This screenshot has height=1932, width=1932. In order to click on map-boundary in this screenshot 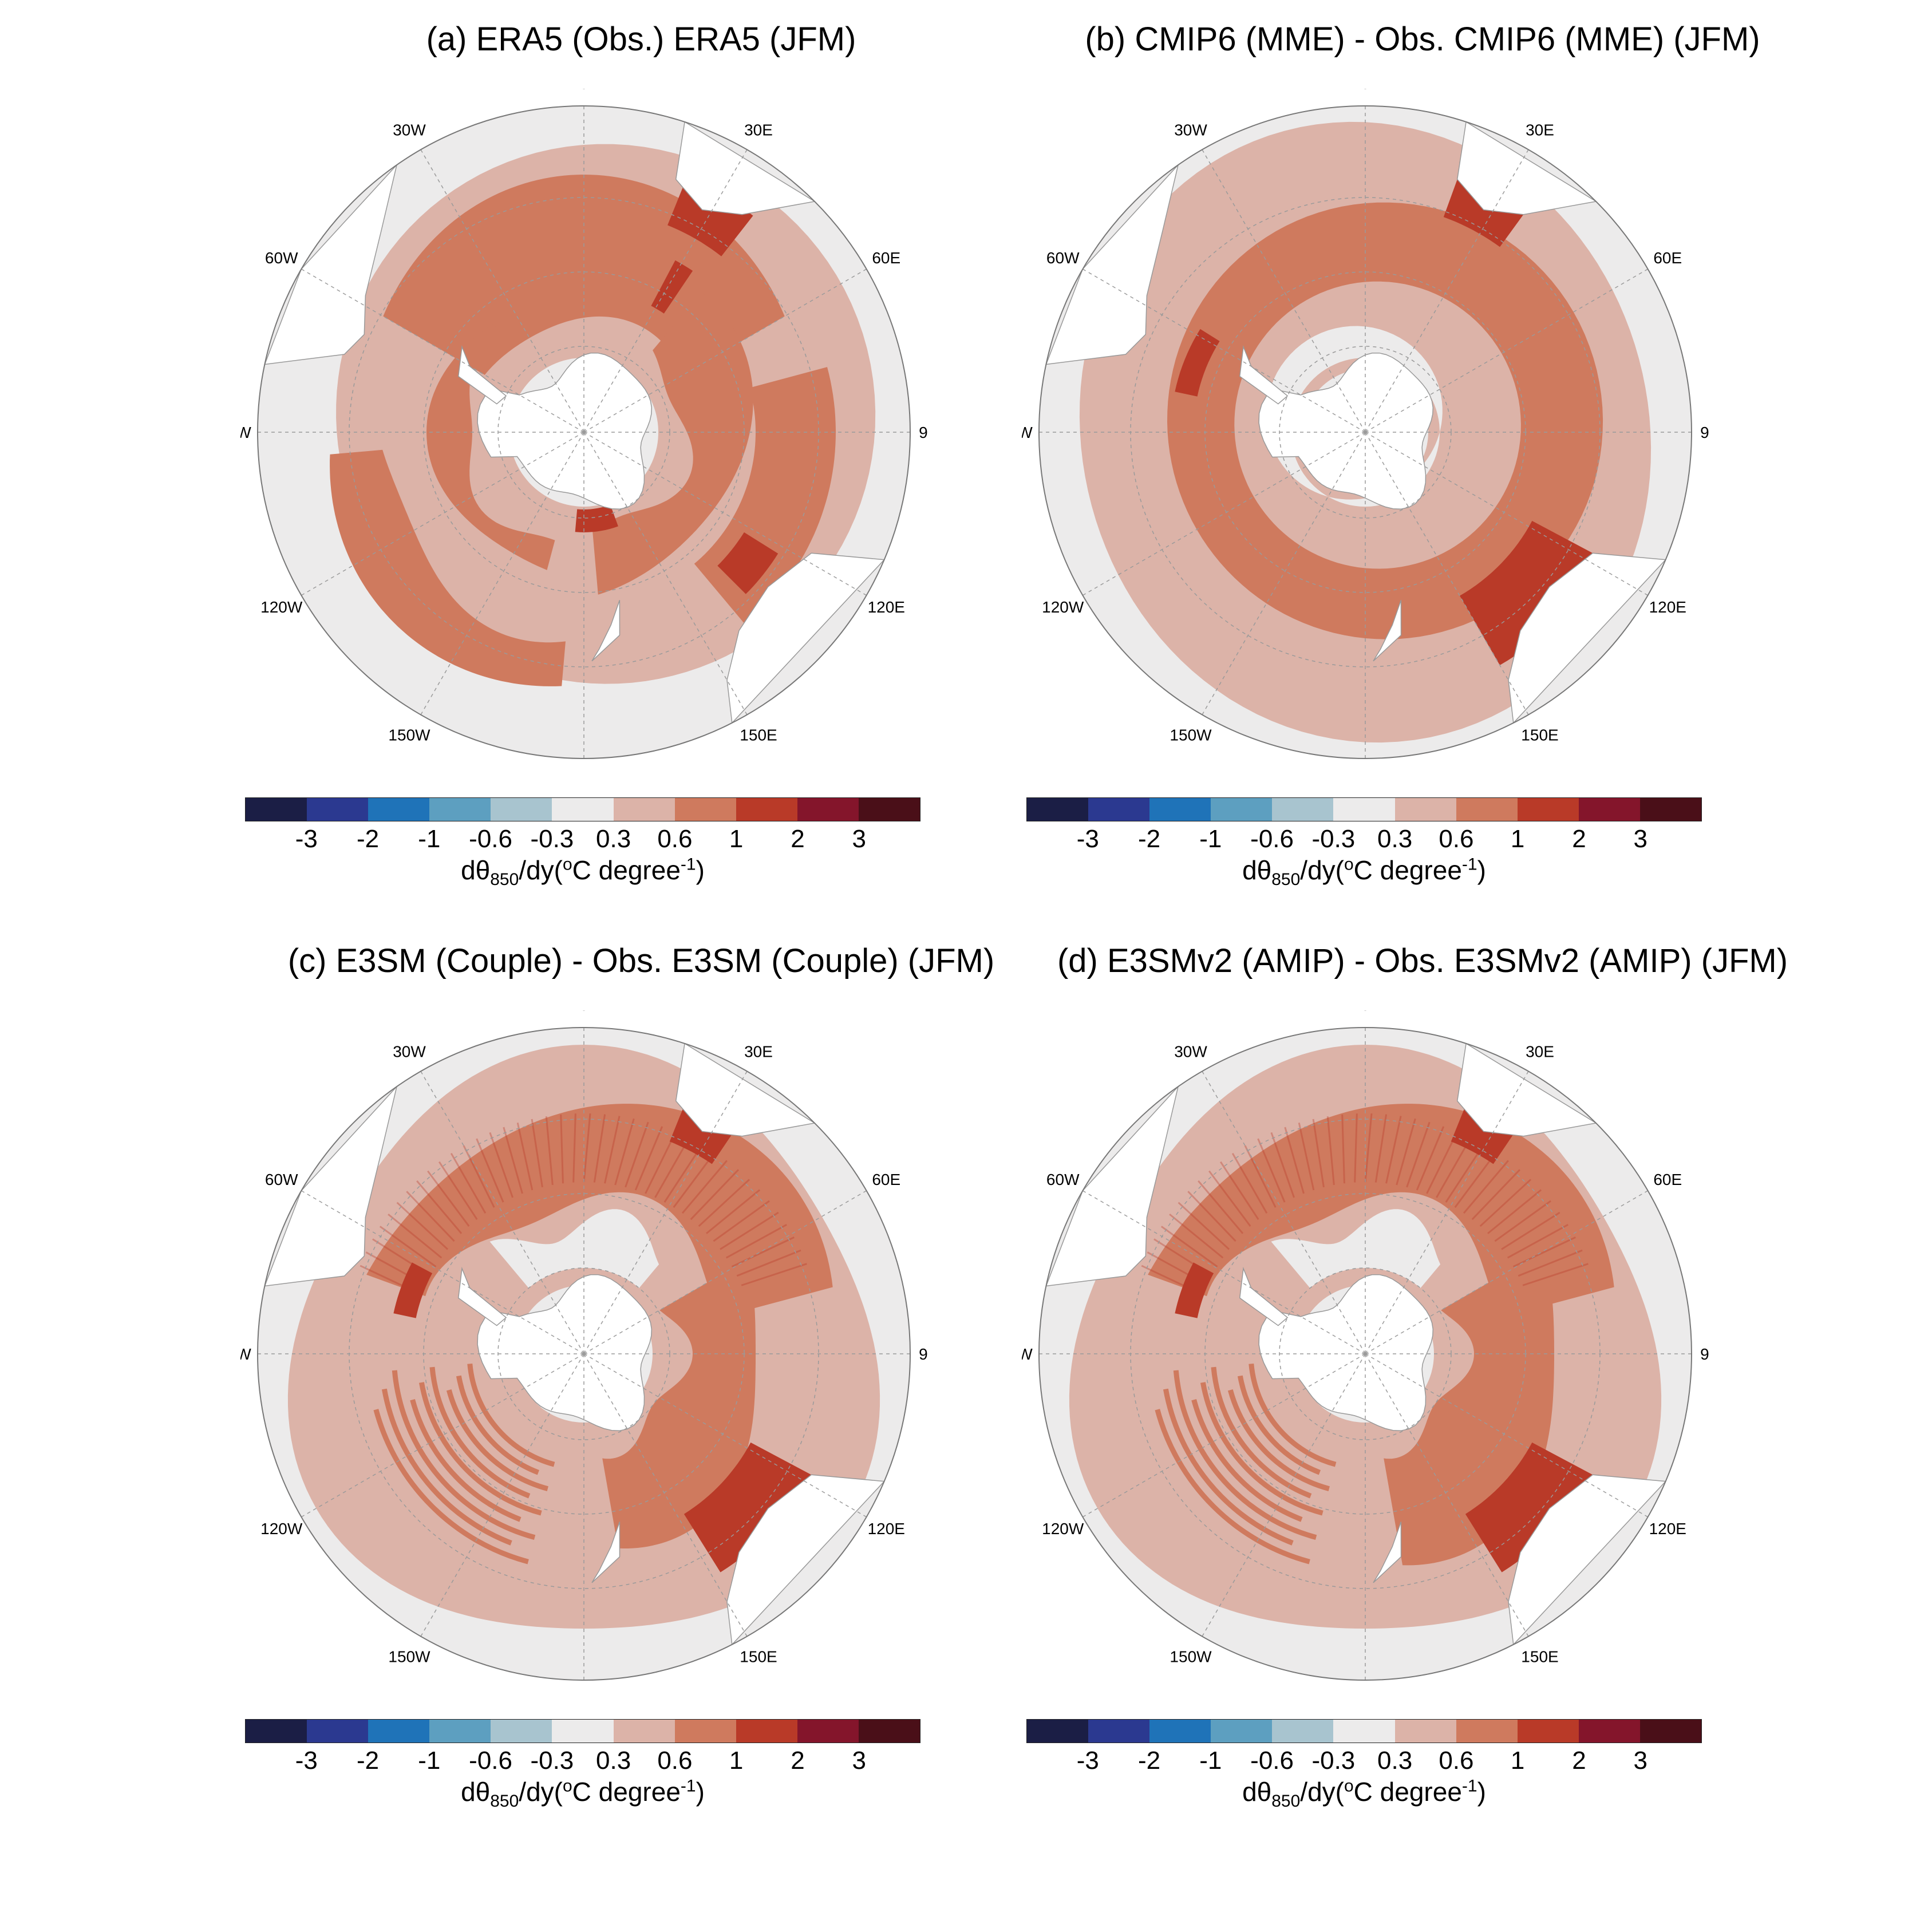, I will do `click(584, 1354)`.